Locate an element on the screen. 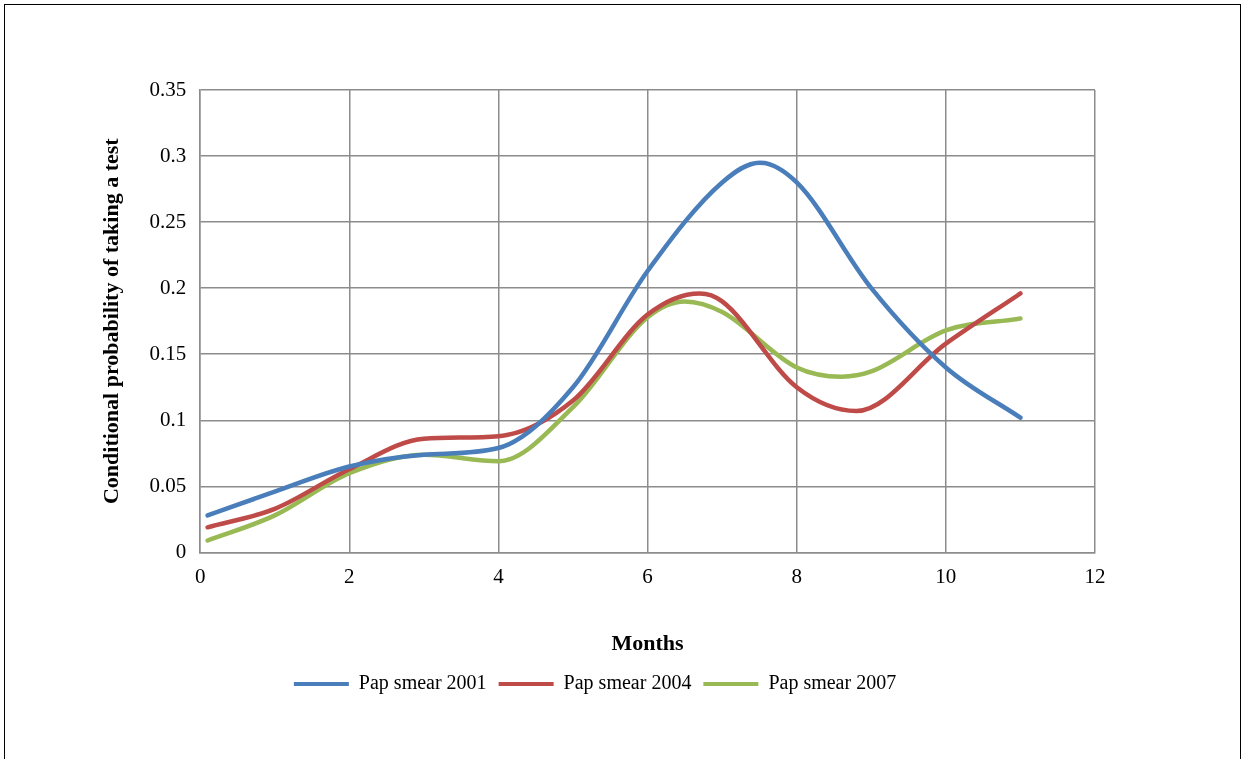 The height and width of the screenshot is (759, 1245). y-tick-label: 0.2 is located at coordinates (173, 286).